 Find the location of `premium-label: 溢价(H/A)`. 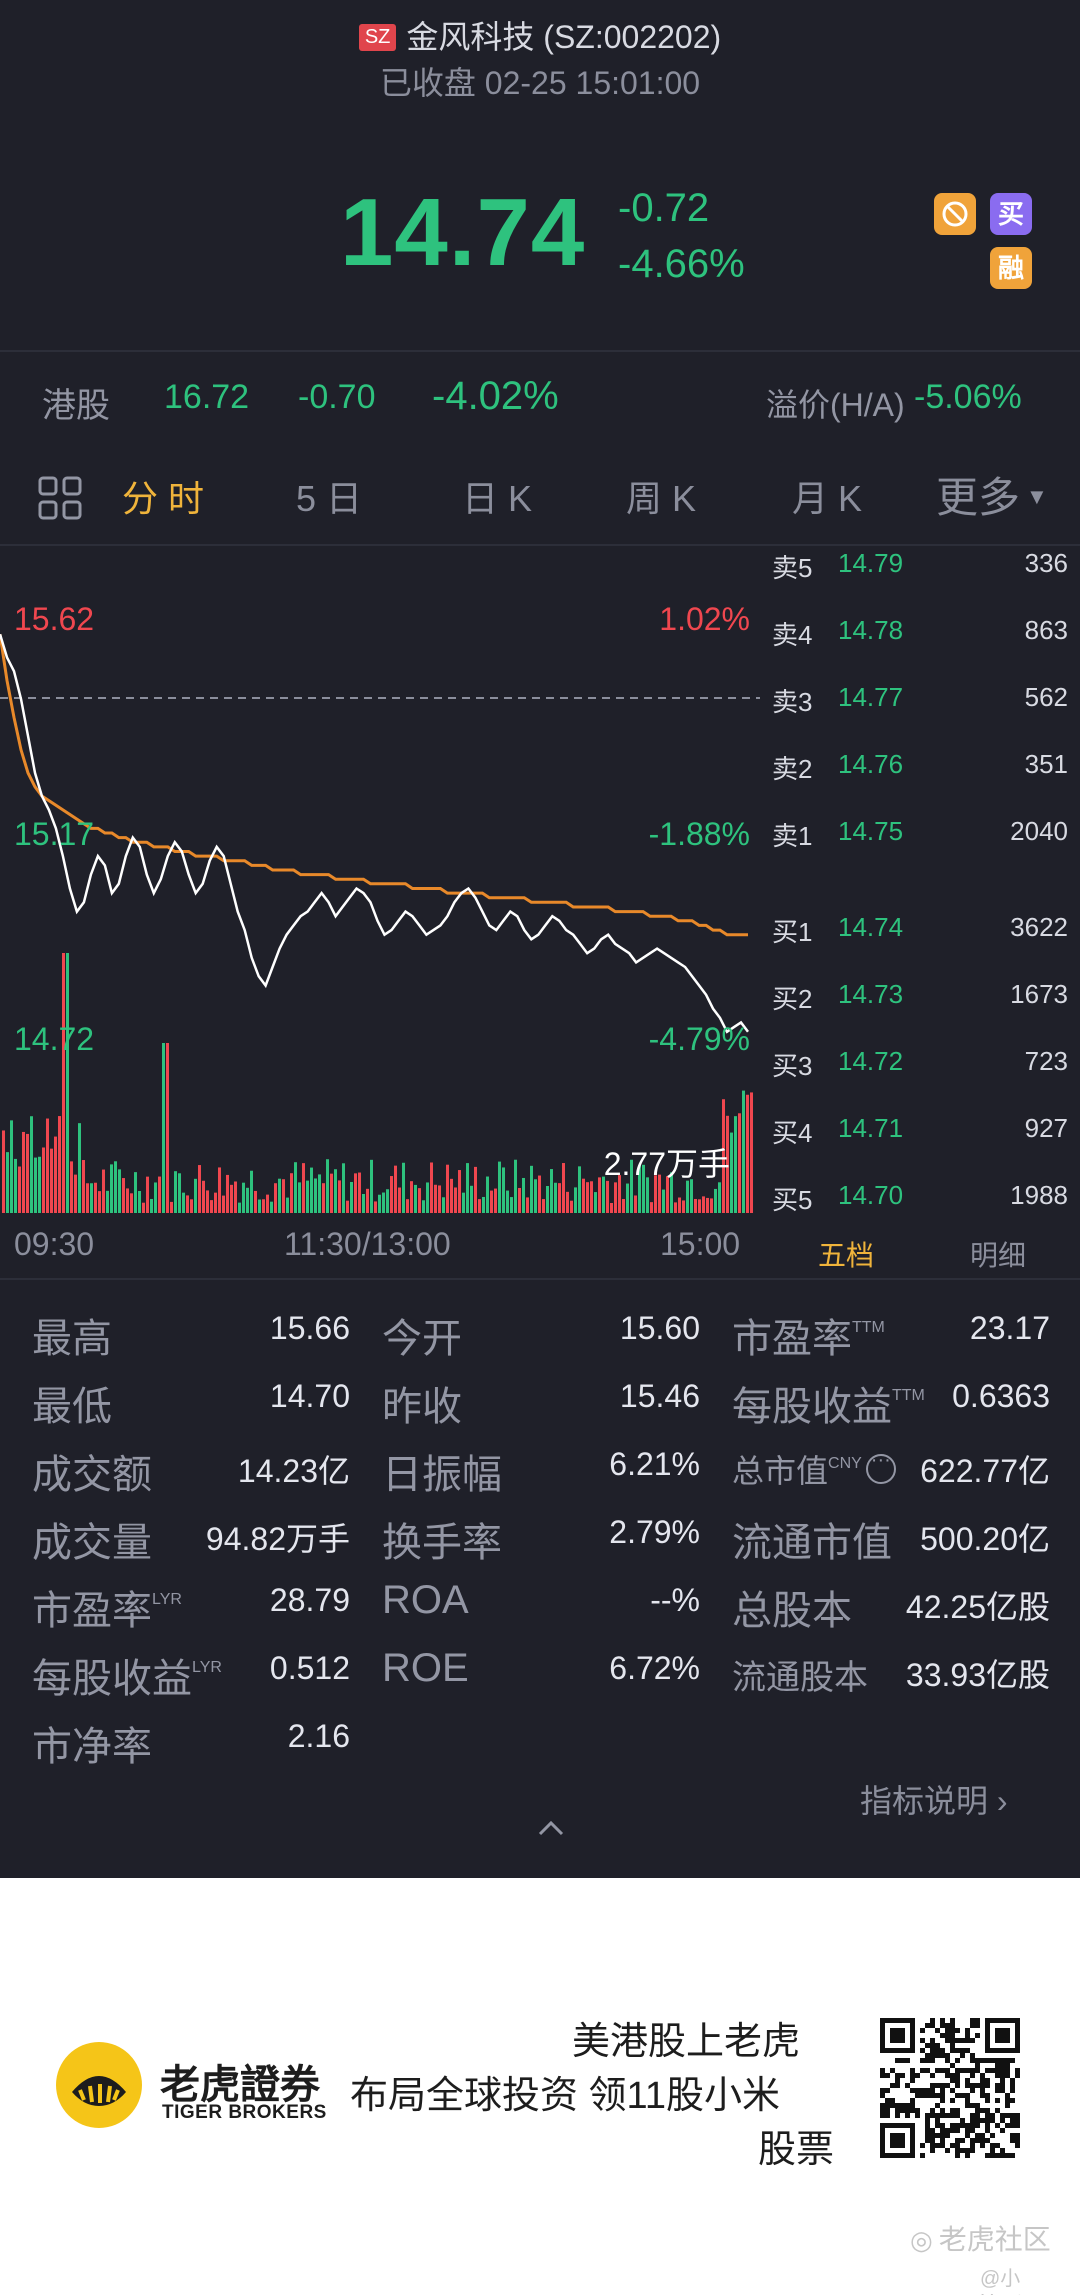

premium-label: 溢价(H/A) is located at coordinates (835, 405).